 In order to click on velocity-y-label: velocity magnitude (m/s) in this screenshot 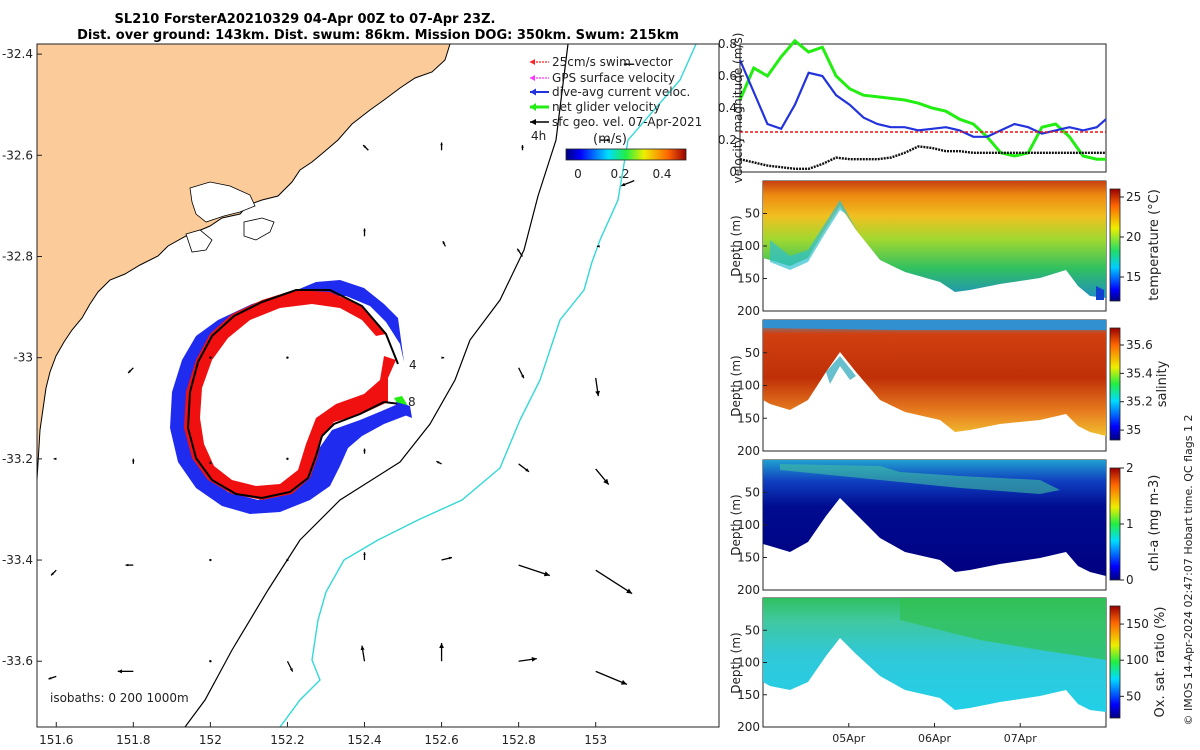, I will do `click(738, 108)`.